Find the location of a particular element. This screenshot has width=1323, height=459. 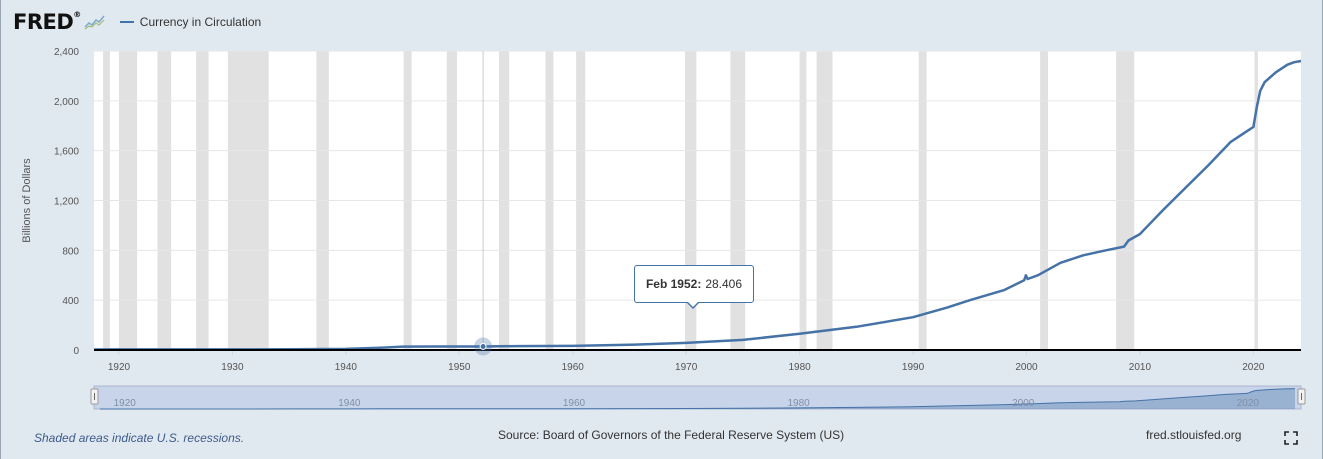

x-tick-label: 2020 is located at coordinates (1253, 367).